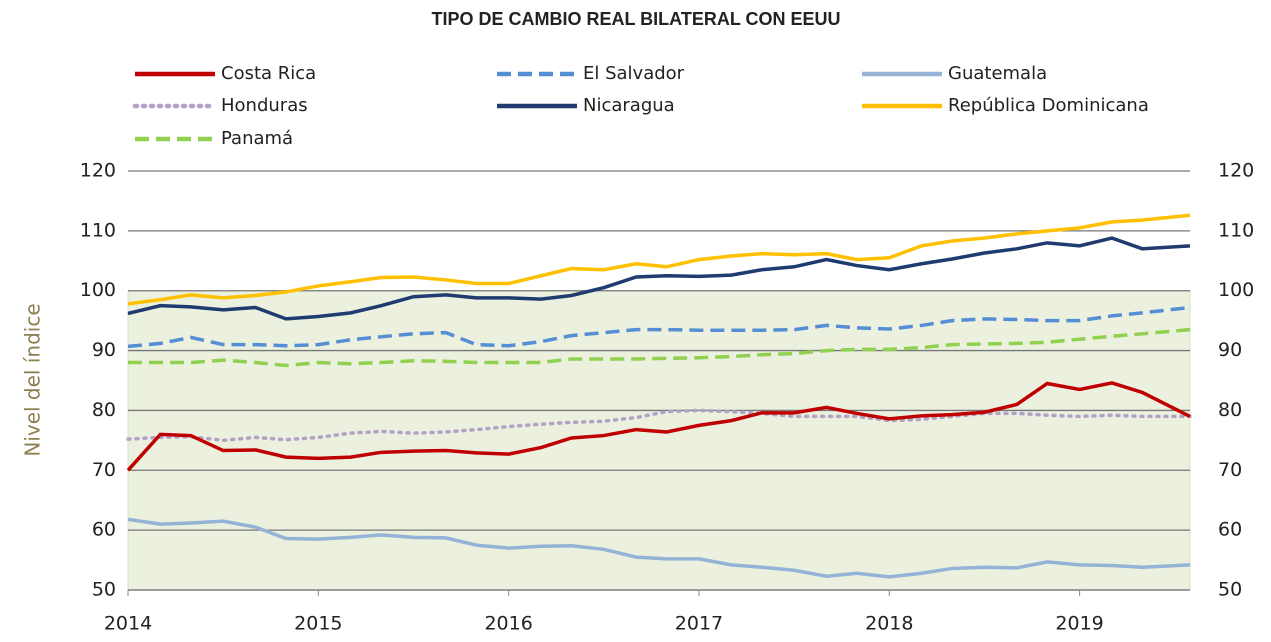 This screenshot has width=1271, height=642. What do you see at coordinates (1230, 590) in the screenshot?
I see `y2-tick-label: 50` at bounding box center [1230, 590].